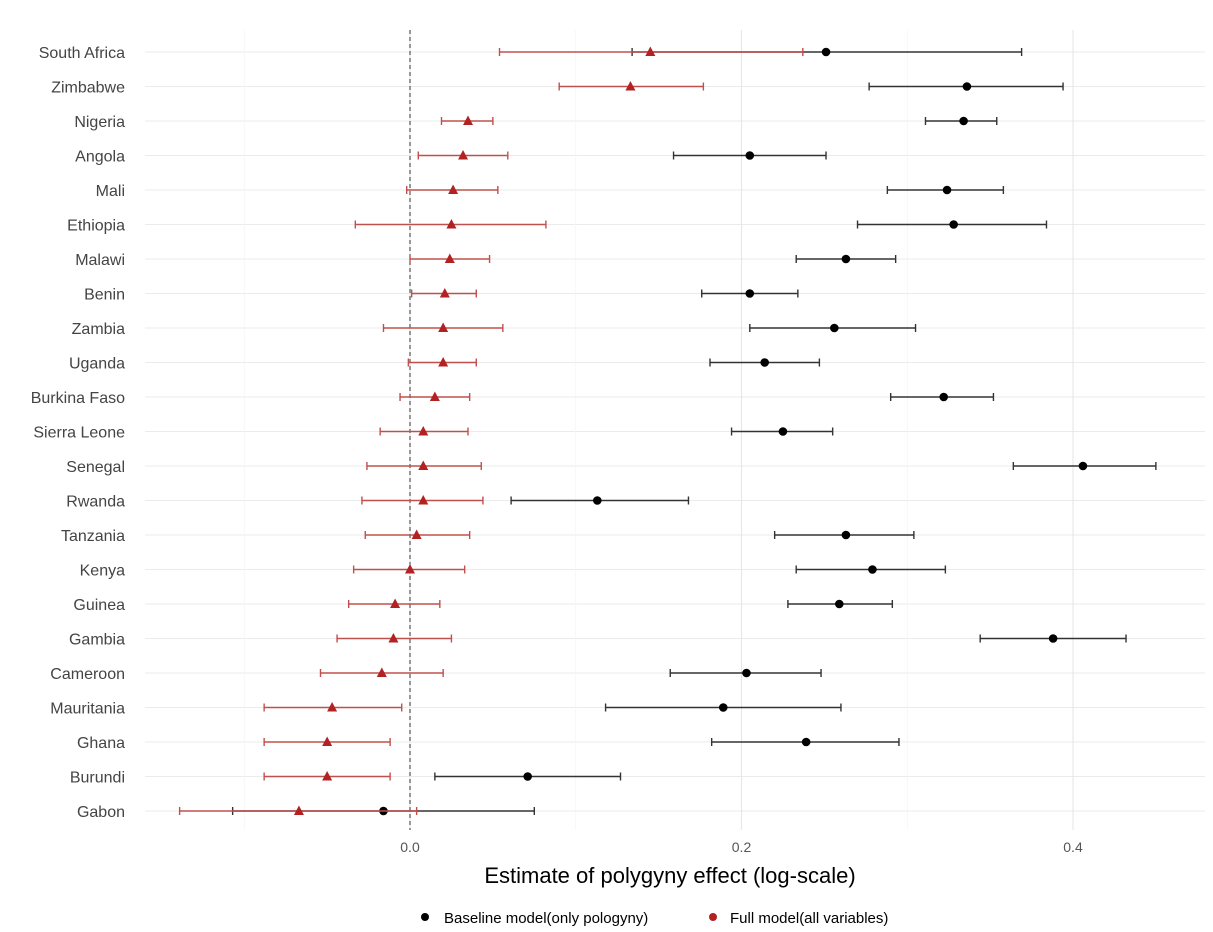 This screenshot has height=932, width=1213. What do you see at coordinates (99, 122) in the screenshot?
I see `country-label-nigeria: Nigeria` at bounding box center [99, 122].